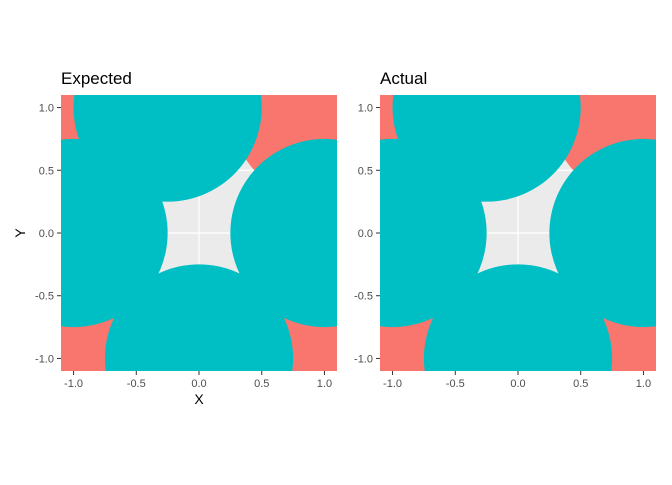 The width and height of the screenshot is (672, 485). What do you see at coordinates (403, 78) in the screenshot?
I see `panel-title: Actual` at bounding box center [403, 78].